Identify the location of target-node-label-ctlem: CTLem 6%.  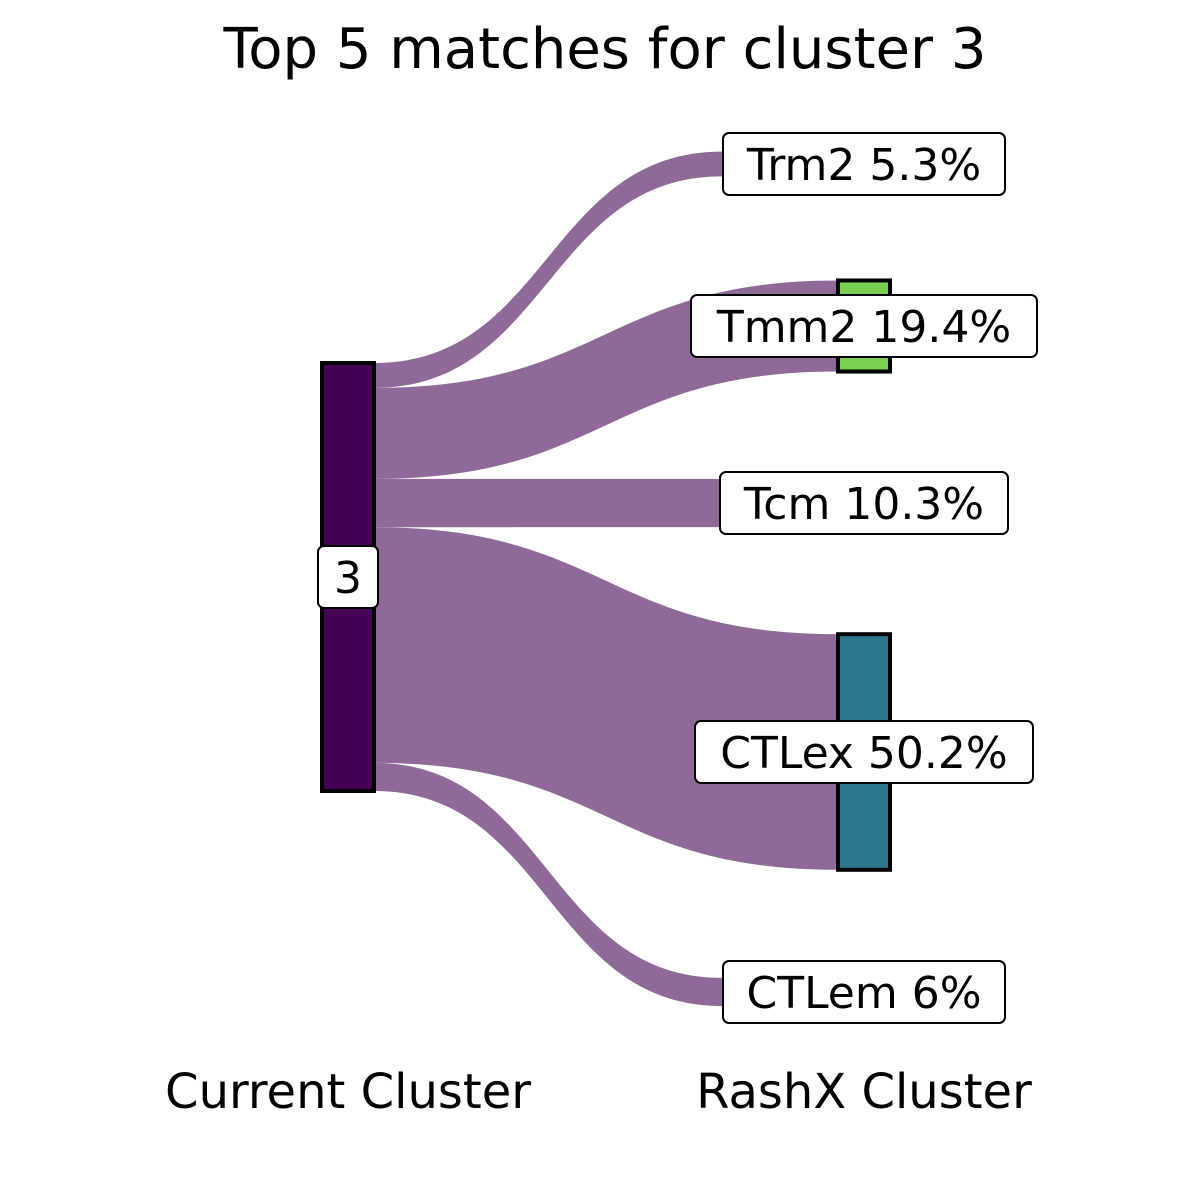
(864, 992).